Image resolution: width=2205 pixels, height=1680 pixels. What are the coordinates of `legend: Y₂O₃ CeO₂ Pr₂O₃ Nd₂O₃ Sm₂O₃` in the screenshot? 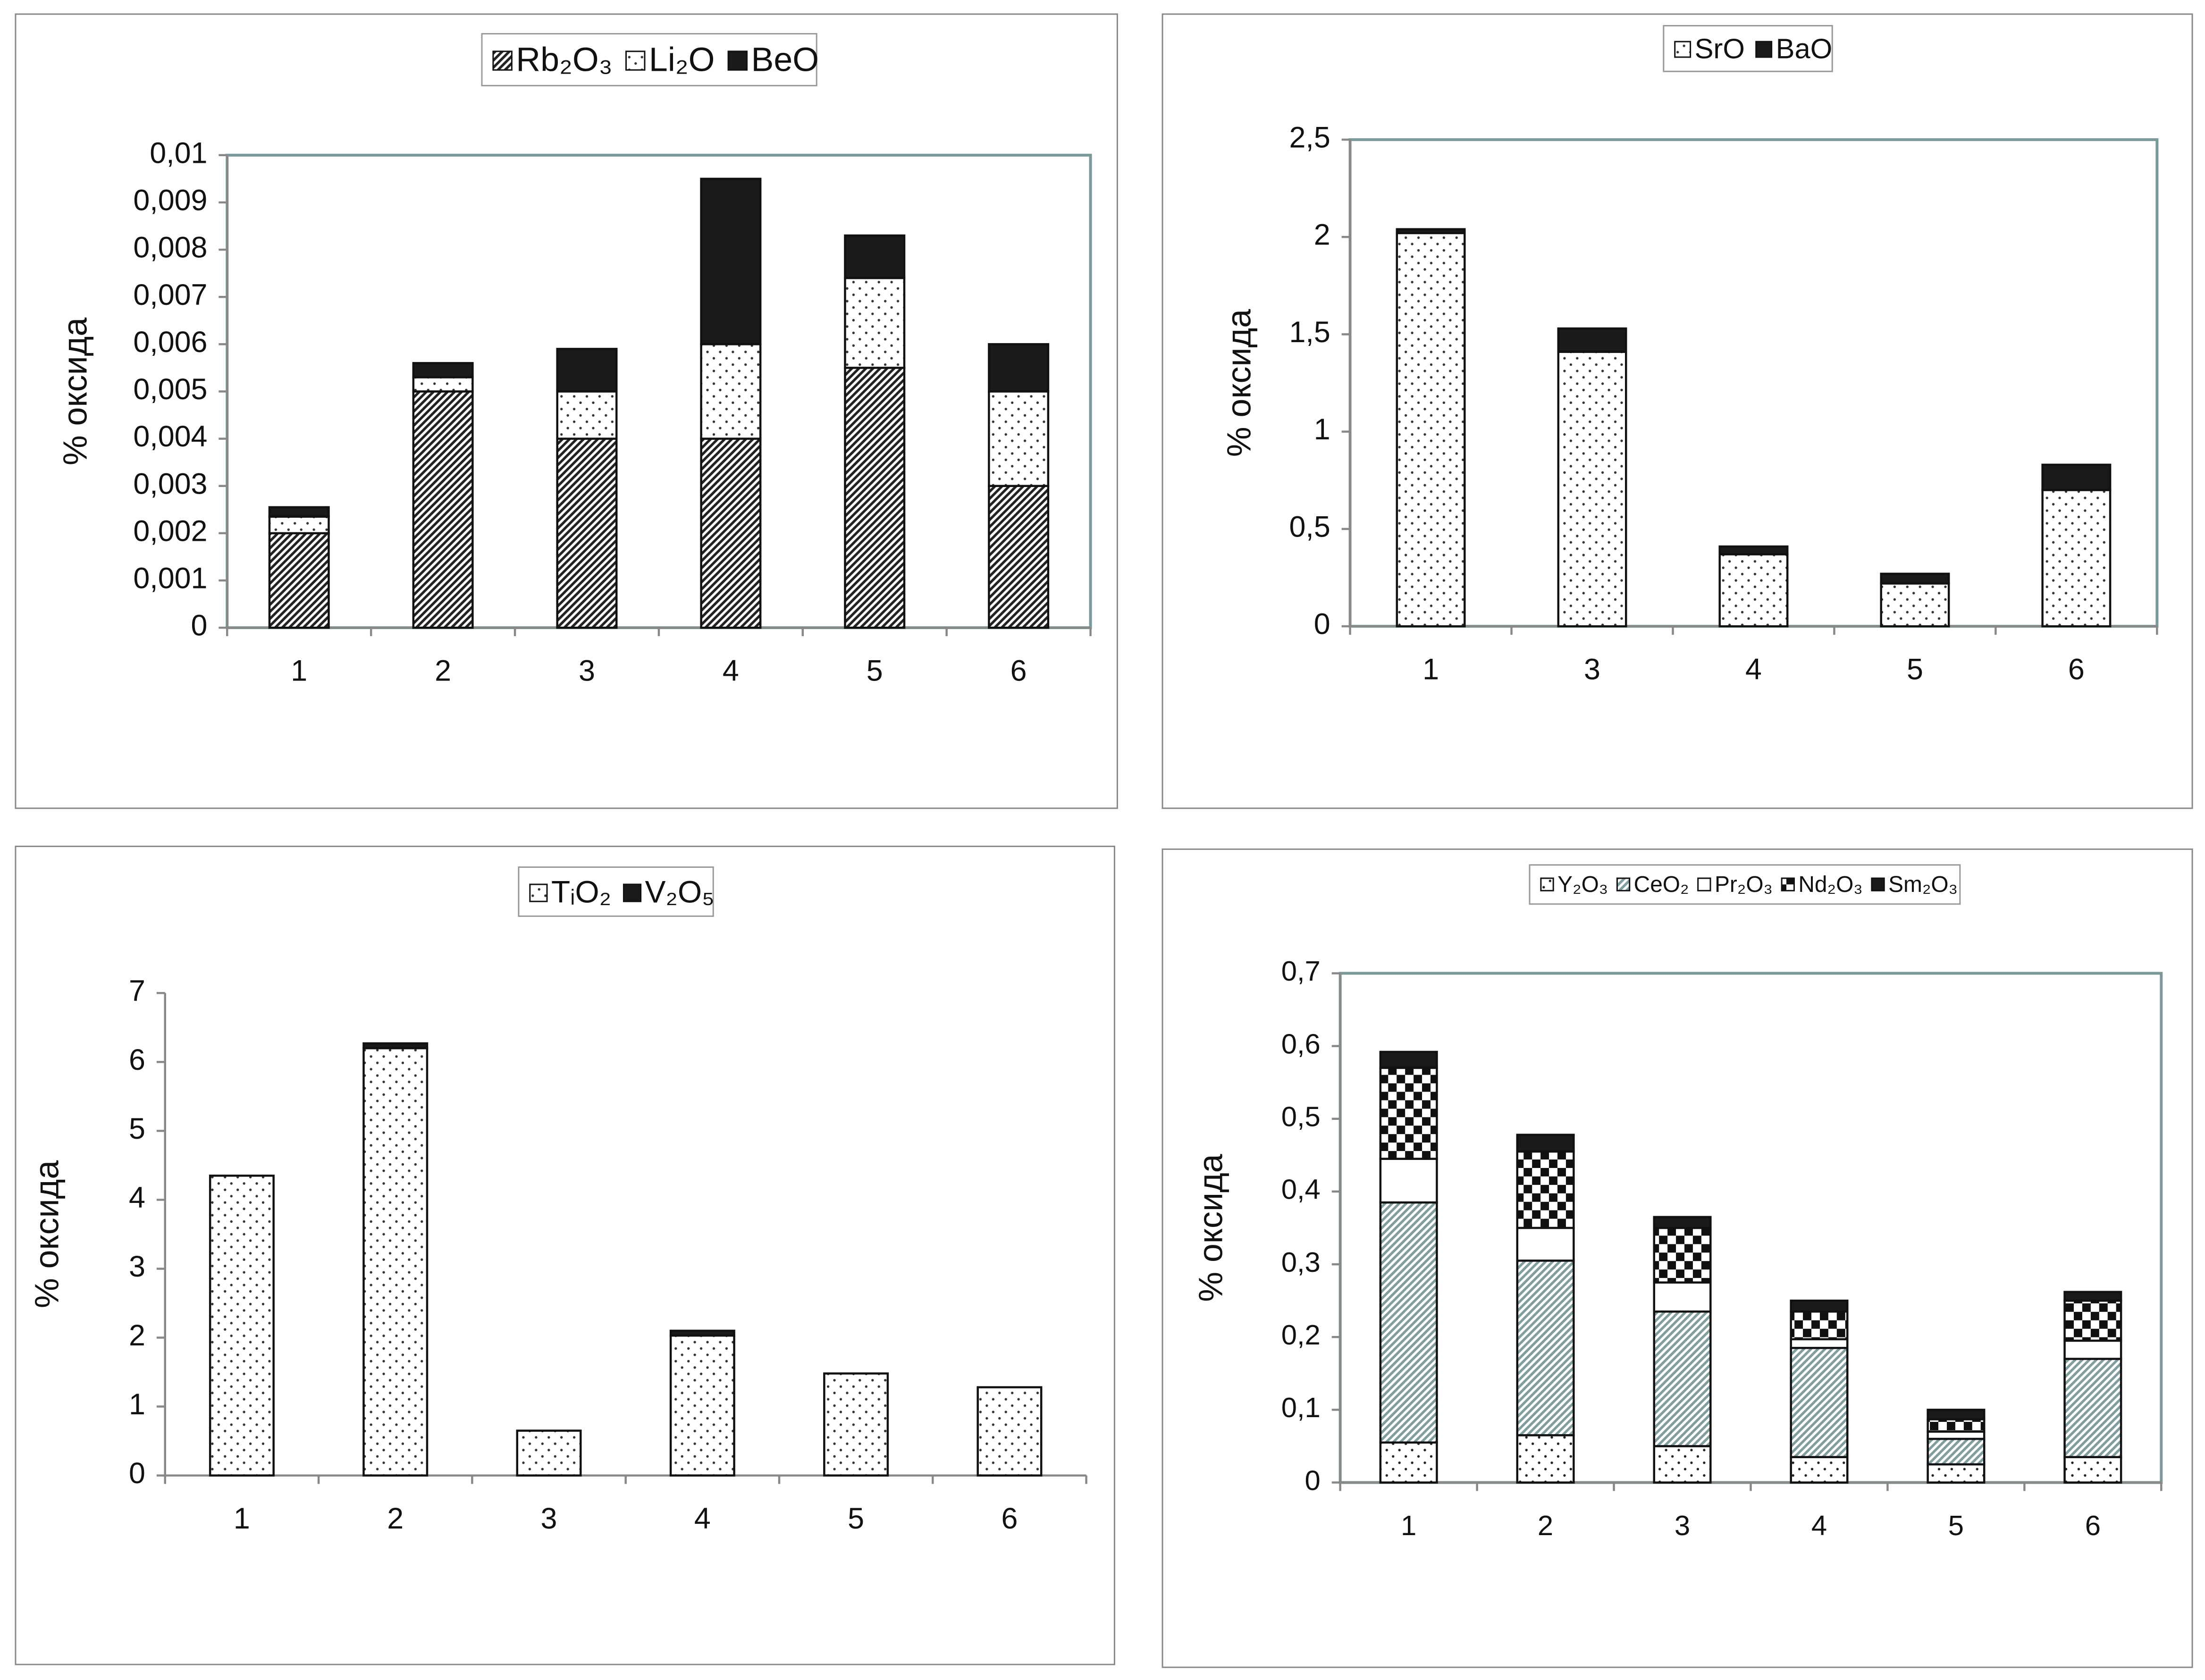 It's located at (1745, 884).